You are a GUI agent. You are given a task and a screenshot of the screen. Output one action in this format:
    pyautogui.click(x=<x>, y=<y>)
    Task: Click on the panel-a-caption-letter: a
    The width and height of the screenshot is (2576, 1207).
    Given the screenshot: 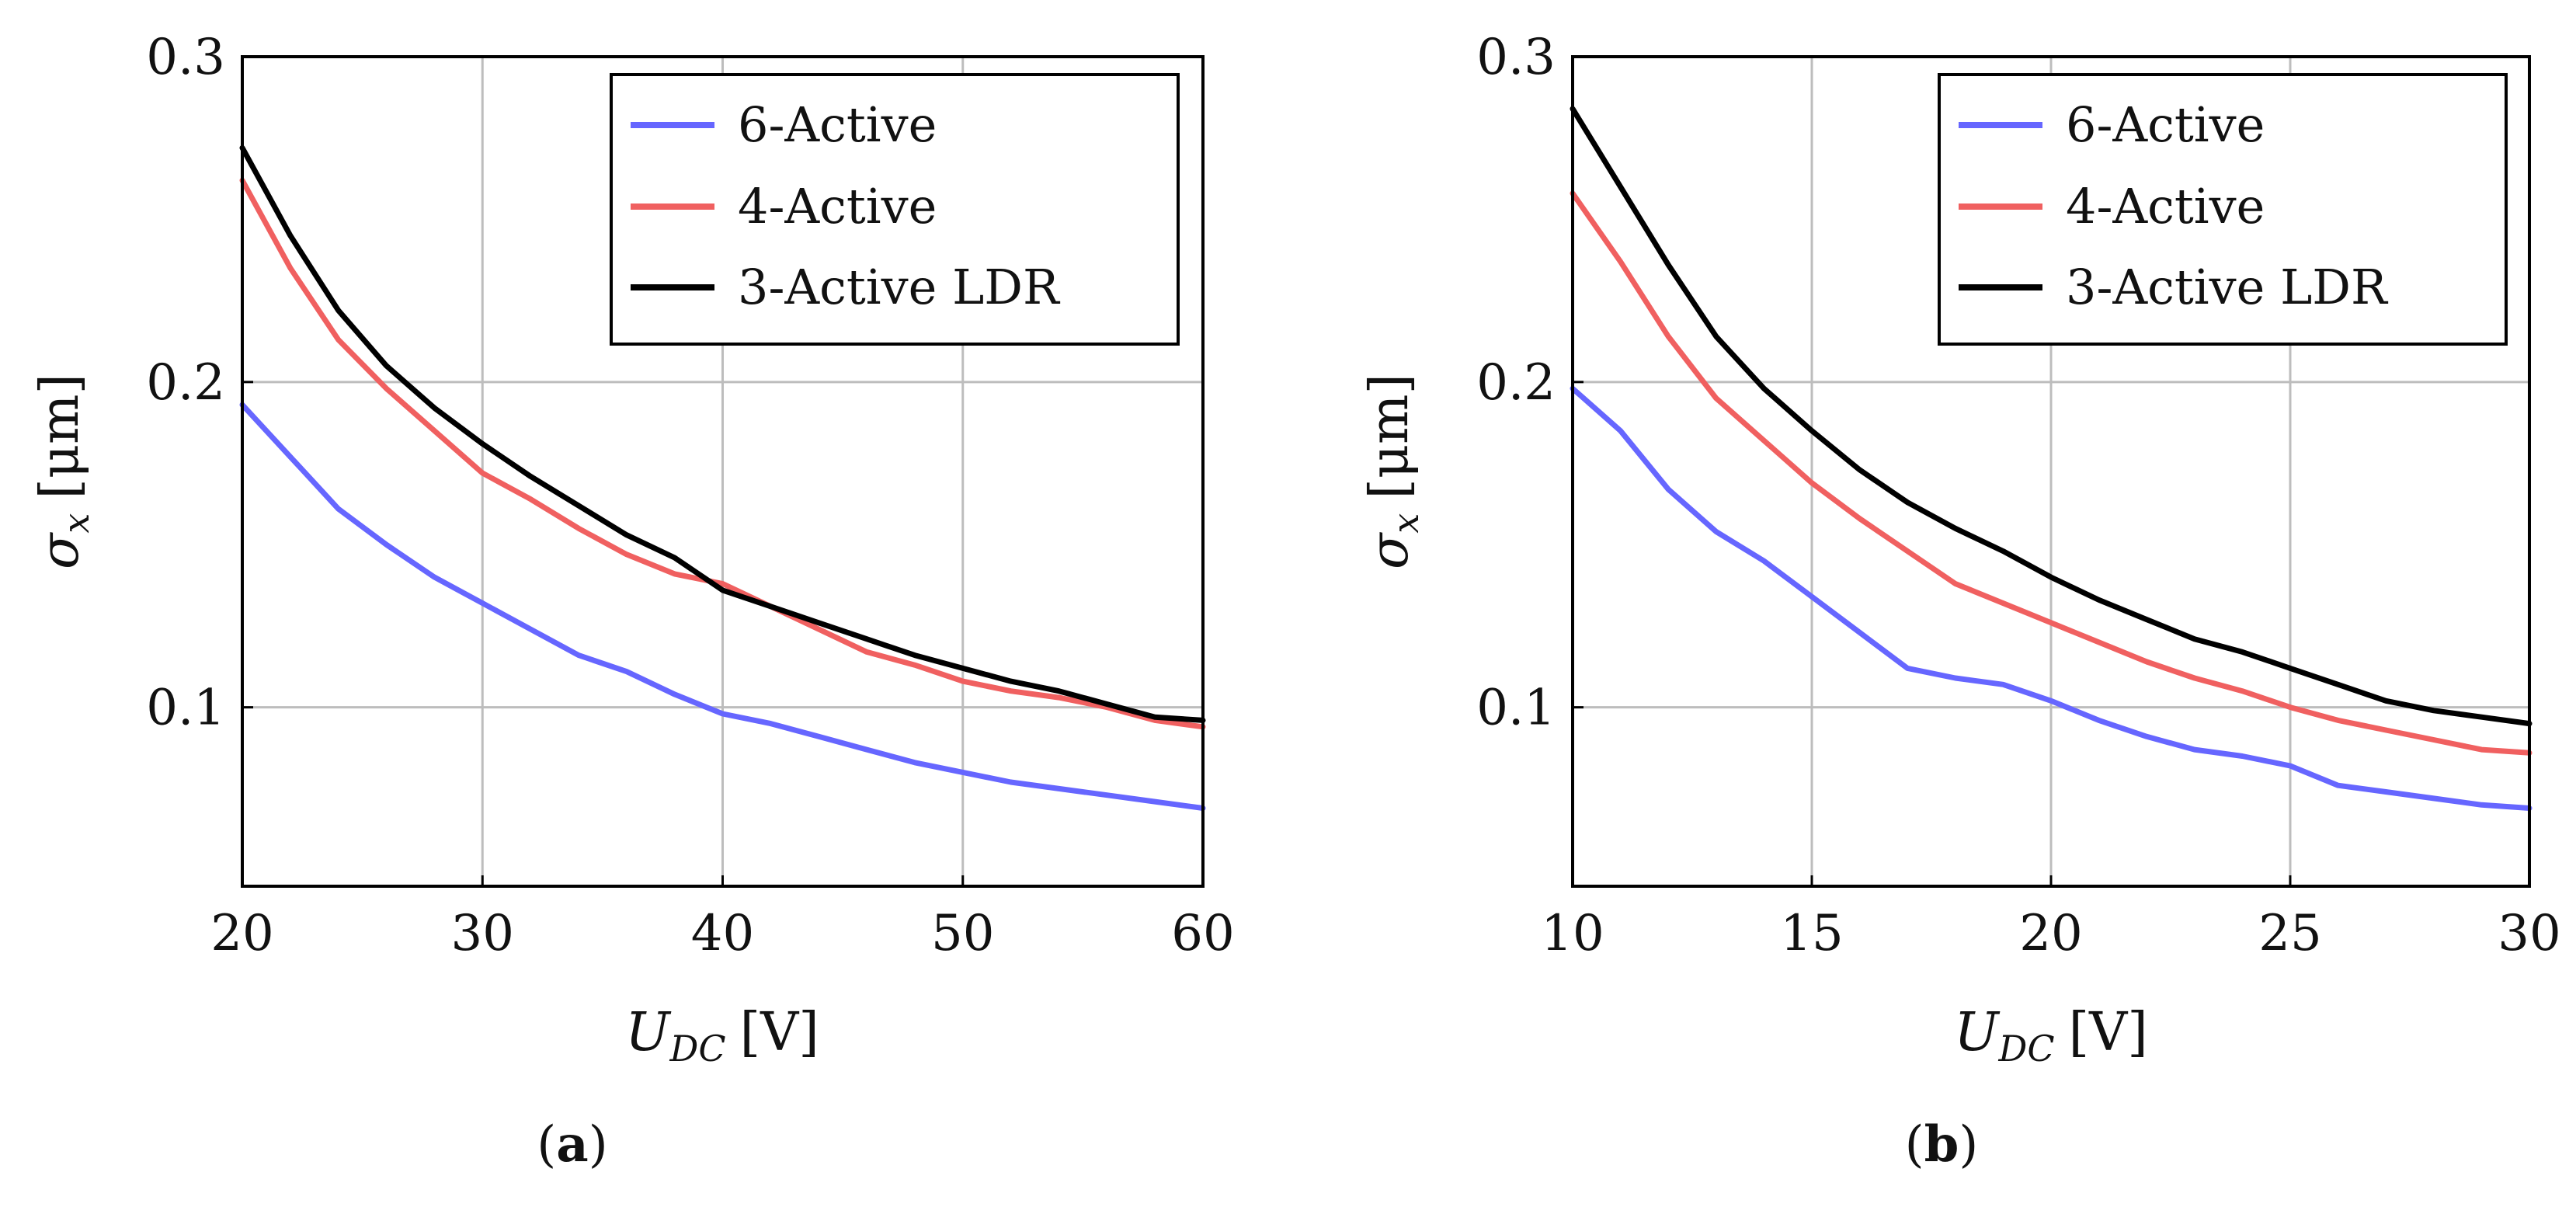 What is the action you would take?
    pyautogui.click(x=572, y=1144)
    